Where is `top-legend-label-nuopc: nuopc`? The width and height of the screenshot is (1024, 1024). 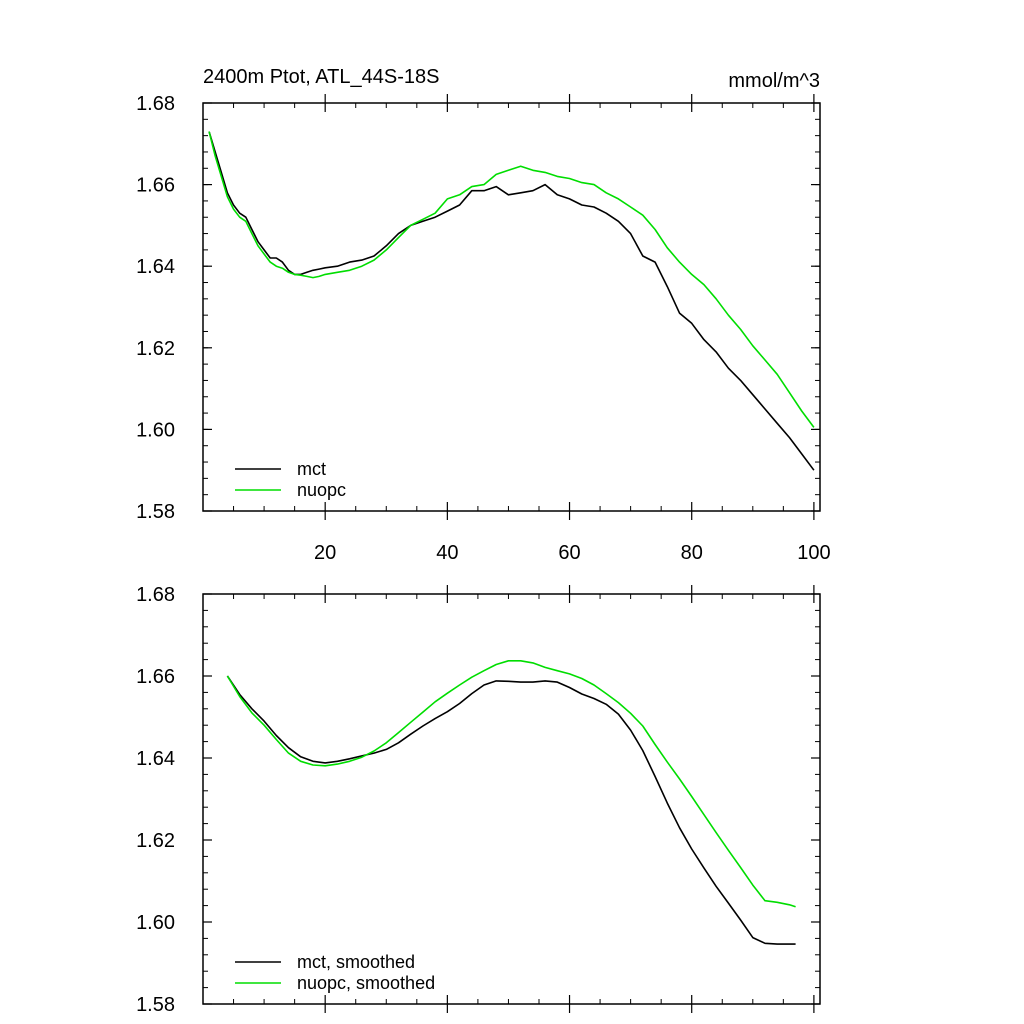
top-legend-label-nuopc: nuopc is located at coordinates (321, 490).